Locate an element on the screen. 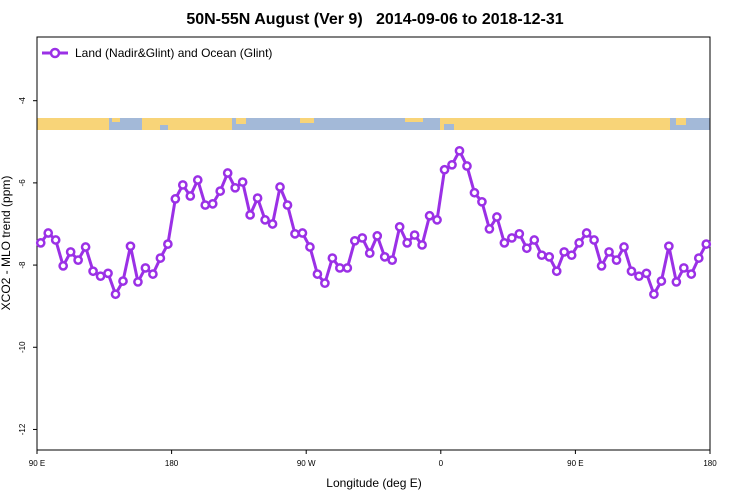 This screenshot has height=500, width=750. legend-label: Land (Nadir&Glint) and Ocean (Glint) is located at coordinates (173, 53).